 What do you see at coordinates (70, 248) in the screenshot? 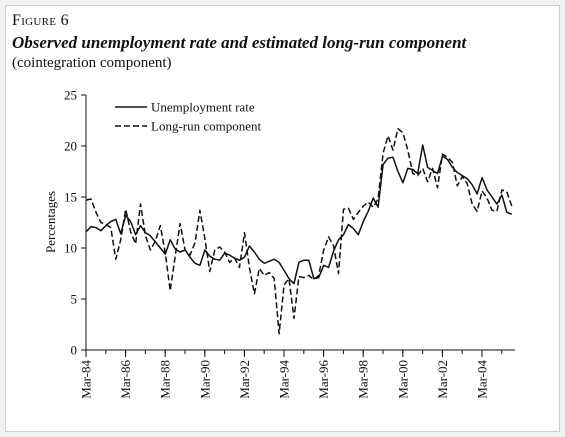
I see `y-tick-label: 10` at bounding box center [70, 248].